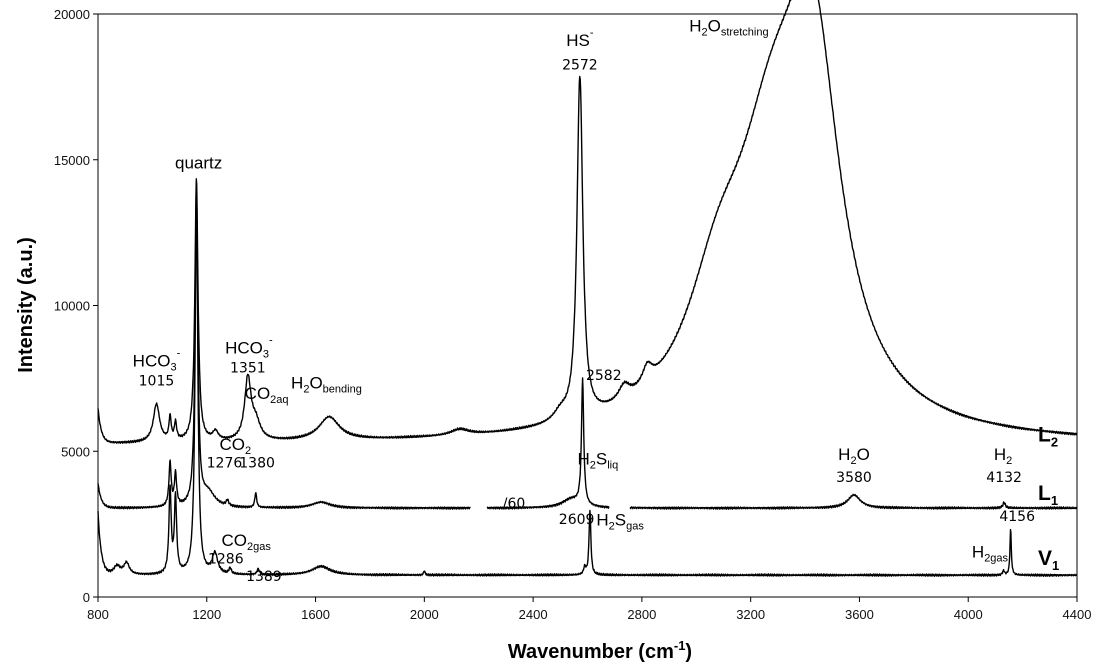  I want to click on annotation-num-1380: 1380, so click(257, 463).